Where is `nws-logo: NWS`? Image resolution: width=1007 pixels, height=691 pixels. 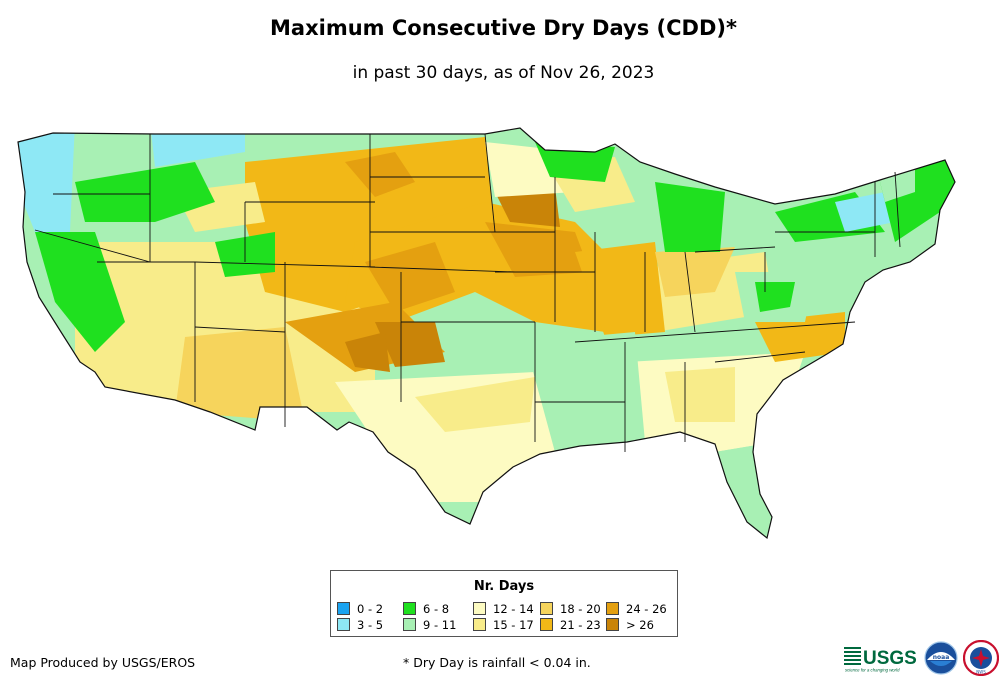
nws-logo: NWS is located at coordinates (981, 658).